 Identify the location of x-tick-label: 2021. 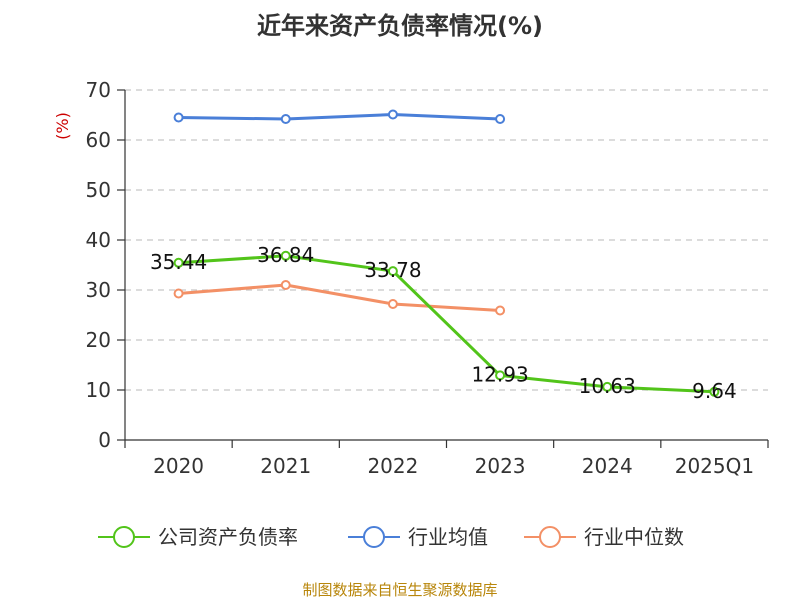
(285, 466).